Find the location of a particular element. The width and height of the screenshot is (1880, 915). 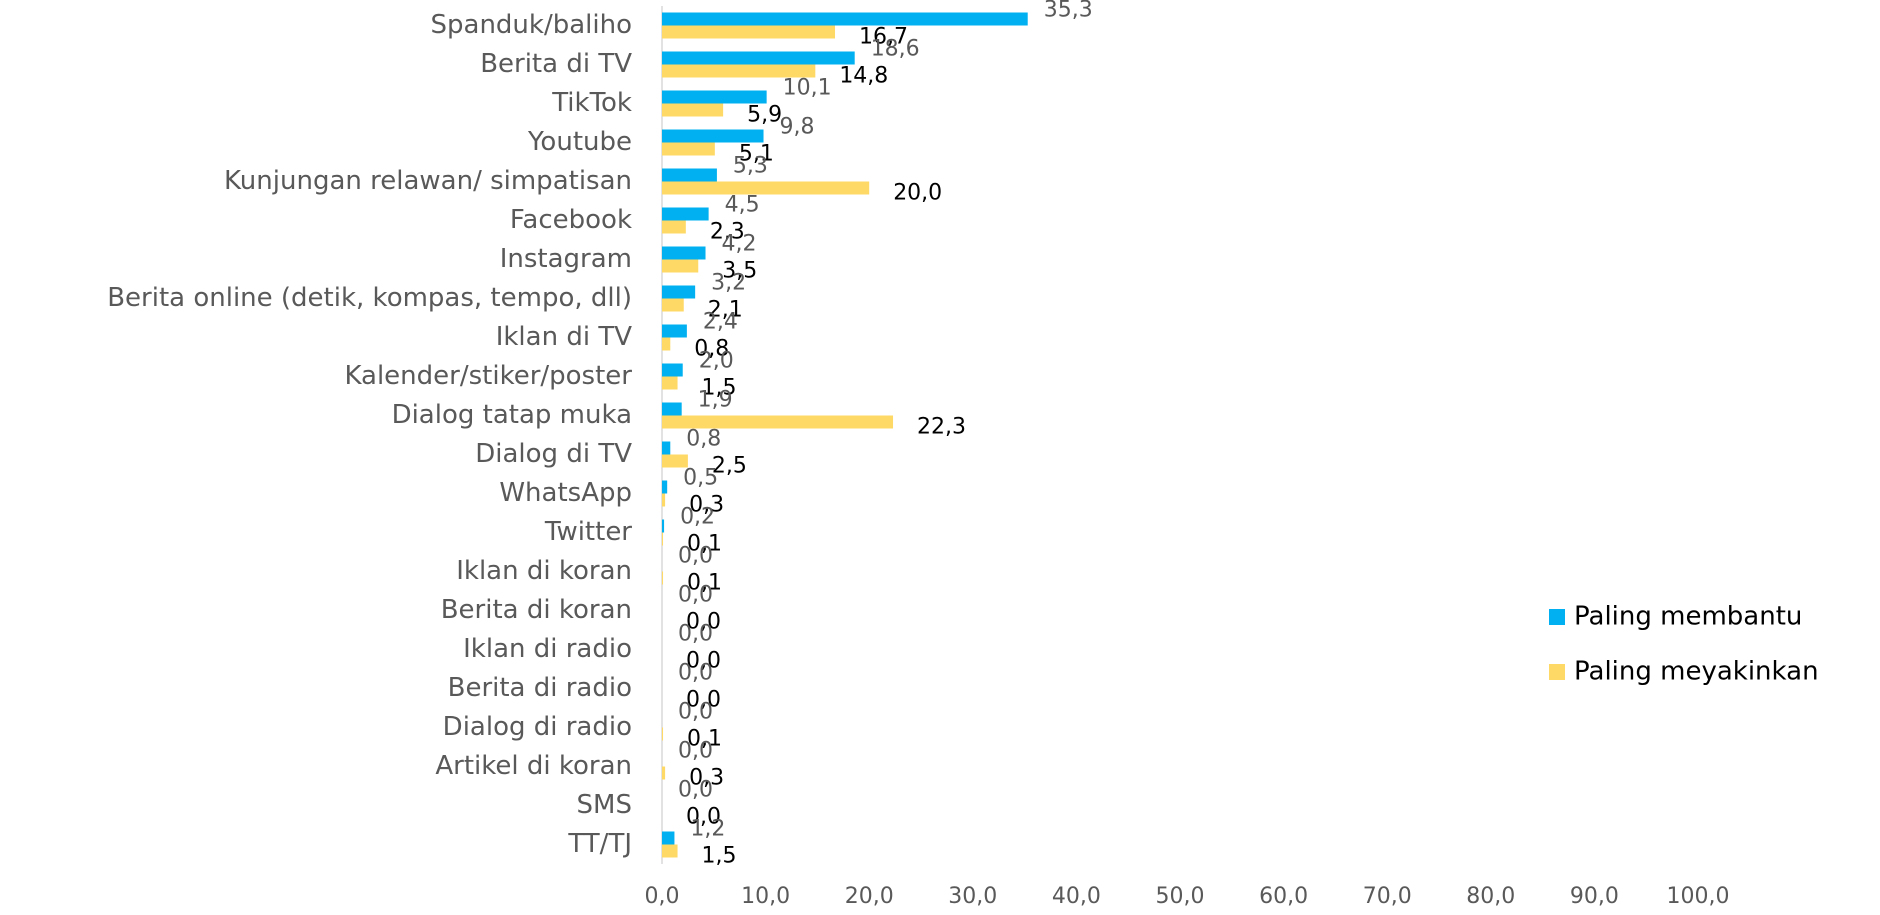

x-tick-label: 0,0 is located at coordinates (662, 896).